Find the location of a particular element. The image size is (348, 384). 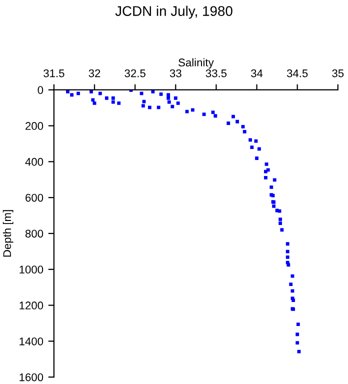

y-tick-label: 200 is located at coordinates (35, 126).